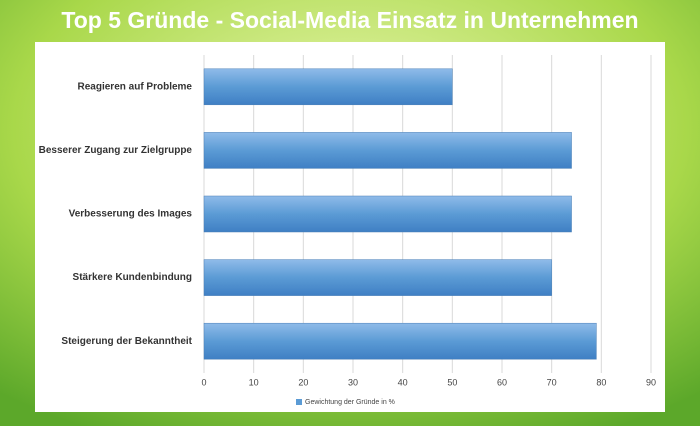 The height and width of the screenshot is (426, 700). Describe the element at coordinates (131, 214) in the screenshot. I see `y-tick-label: Verbesserung des Images` at that location.